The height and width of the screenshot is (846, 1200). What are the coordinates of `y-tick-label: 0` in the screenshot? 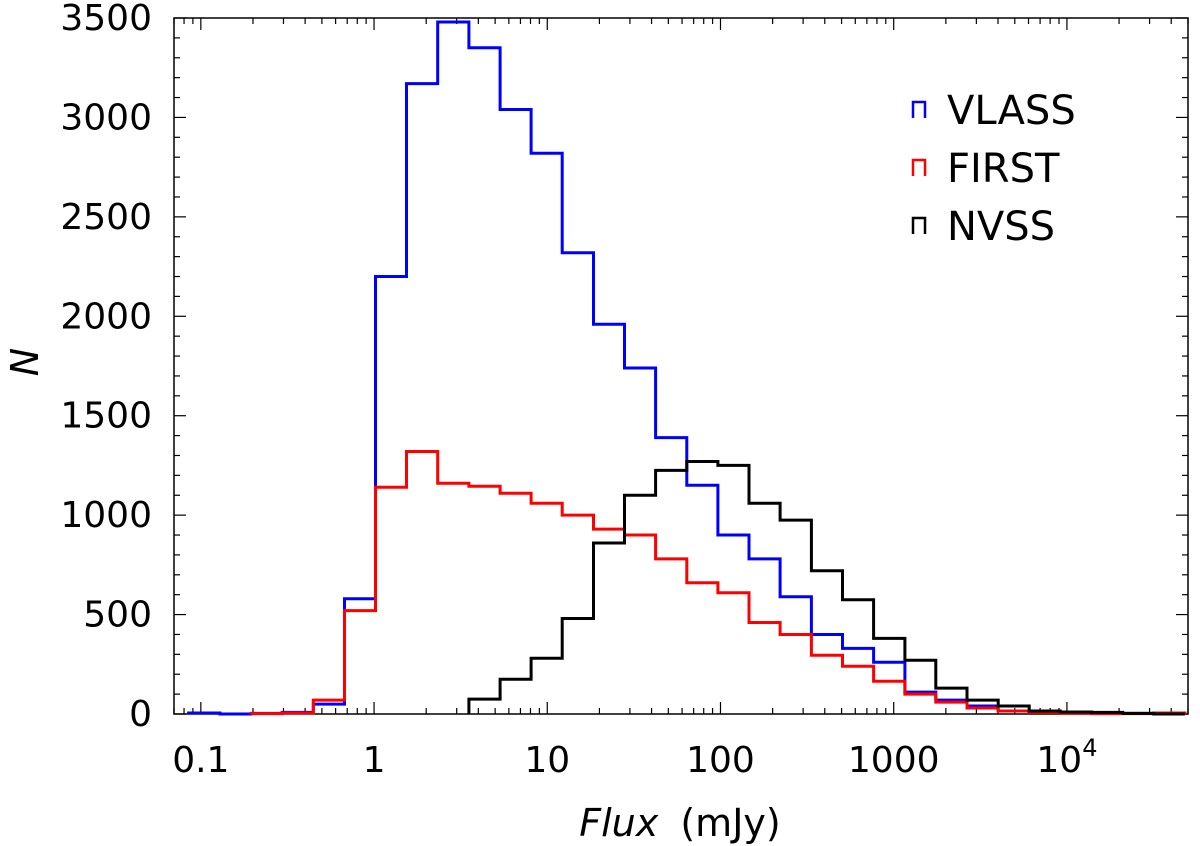 It's located at (140, 714).